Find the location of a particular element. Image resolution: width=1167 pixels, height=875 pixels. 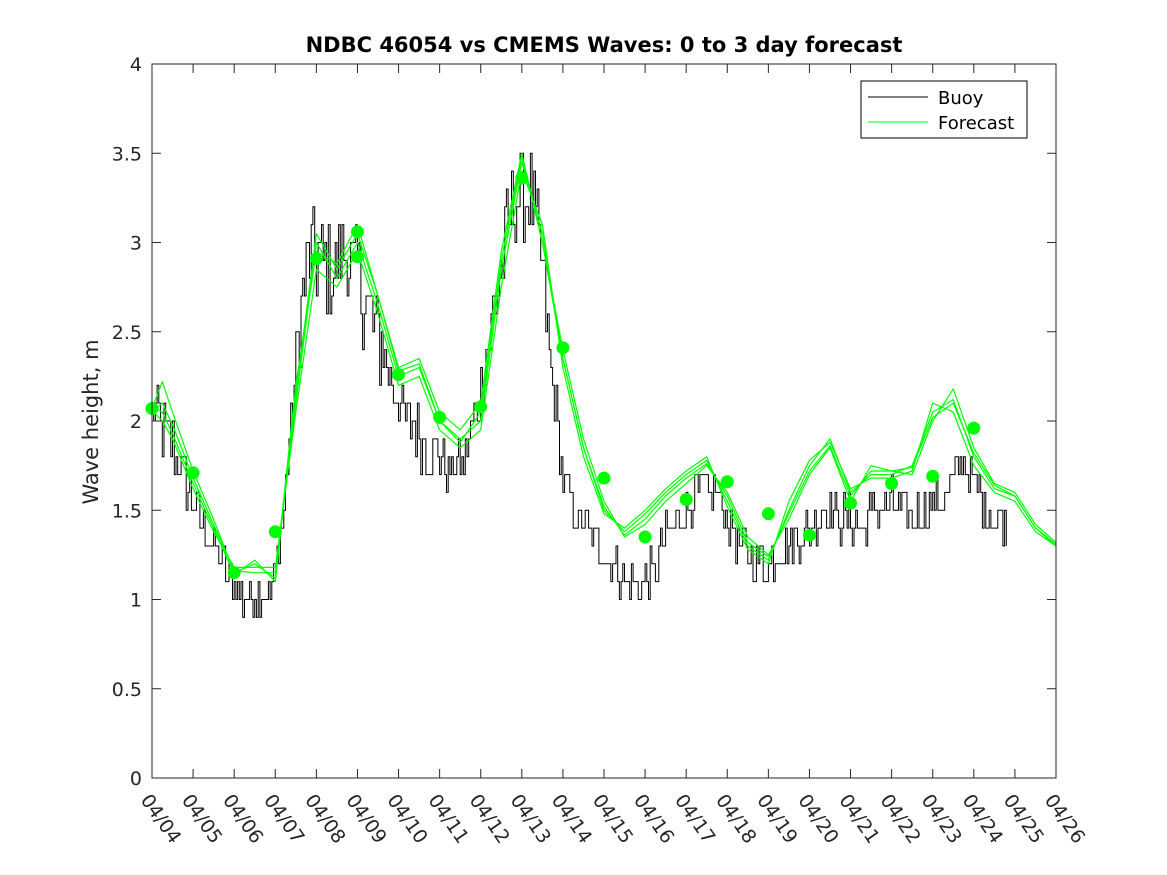

y-tick-label: 3 is located at coordinates (136, 244).